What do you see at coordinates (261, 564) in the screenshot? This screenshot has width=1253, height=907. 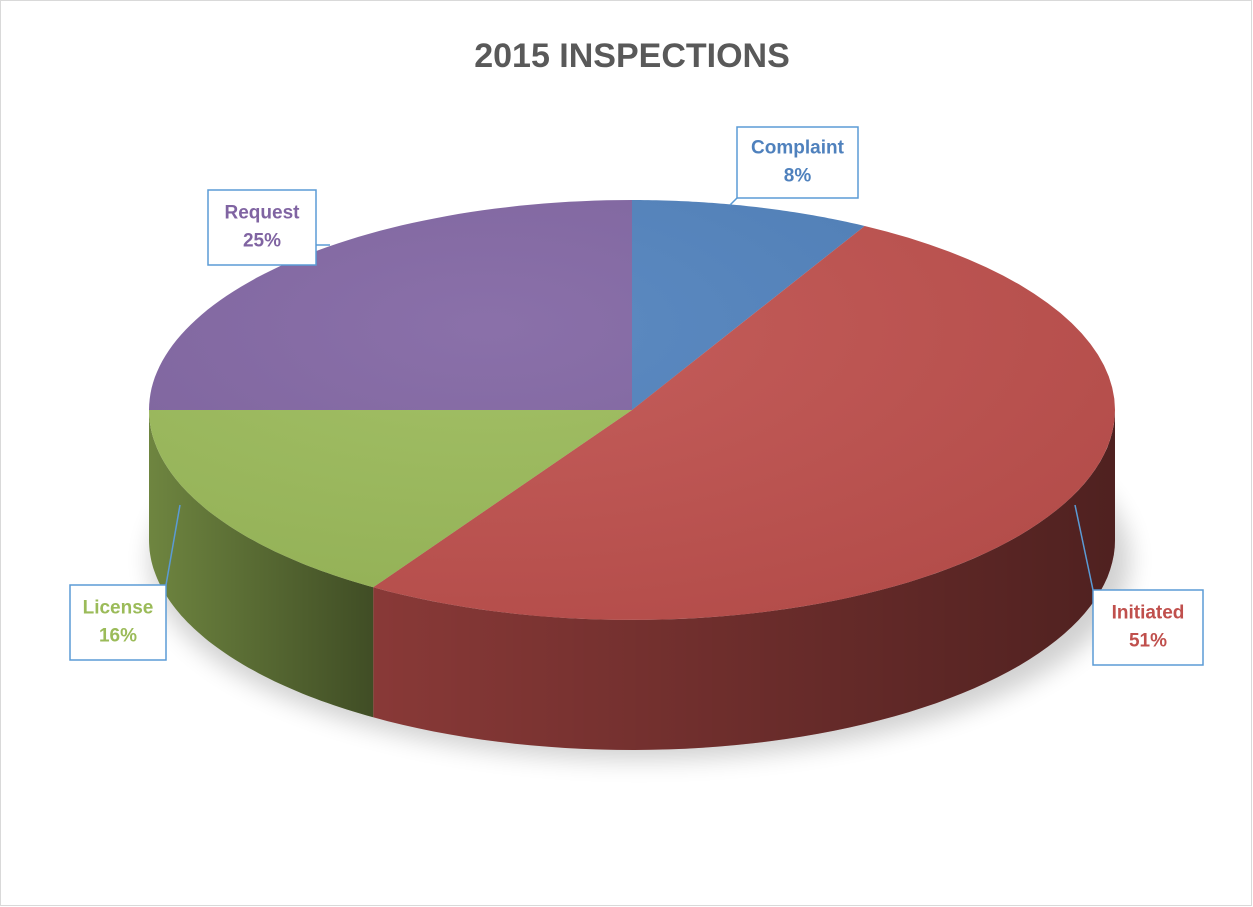 I see `slice-side-shade` at bounding box center [261, 564].